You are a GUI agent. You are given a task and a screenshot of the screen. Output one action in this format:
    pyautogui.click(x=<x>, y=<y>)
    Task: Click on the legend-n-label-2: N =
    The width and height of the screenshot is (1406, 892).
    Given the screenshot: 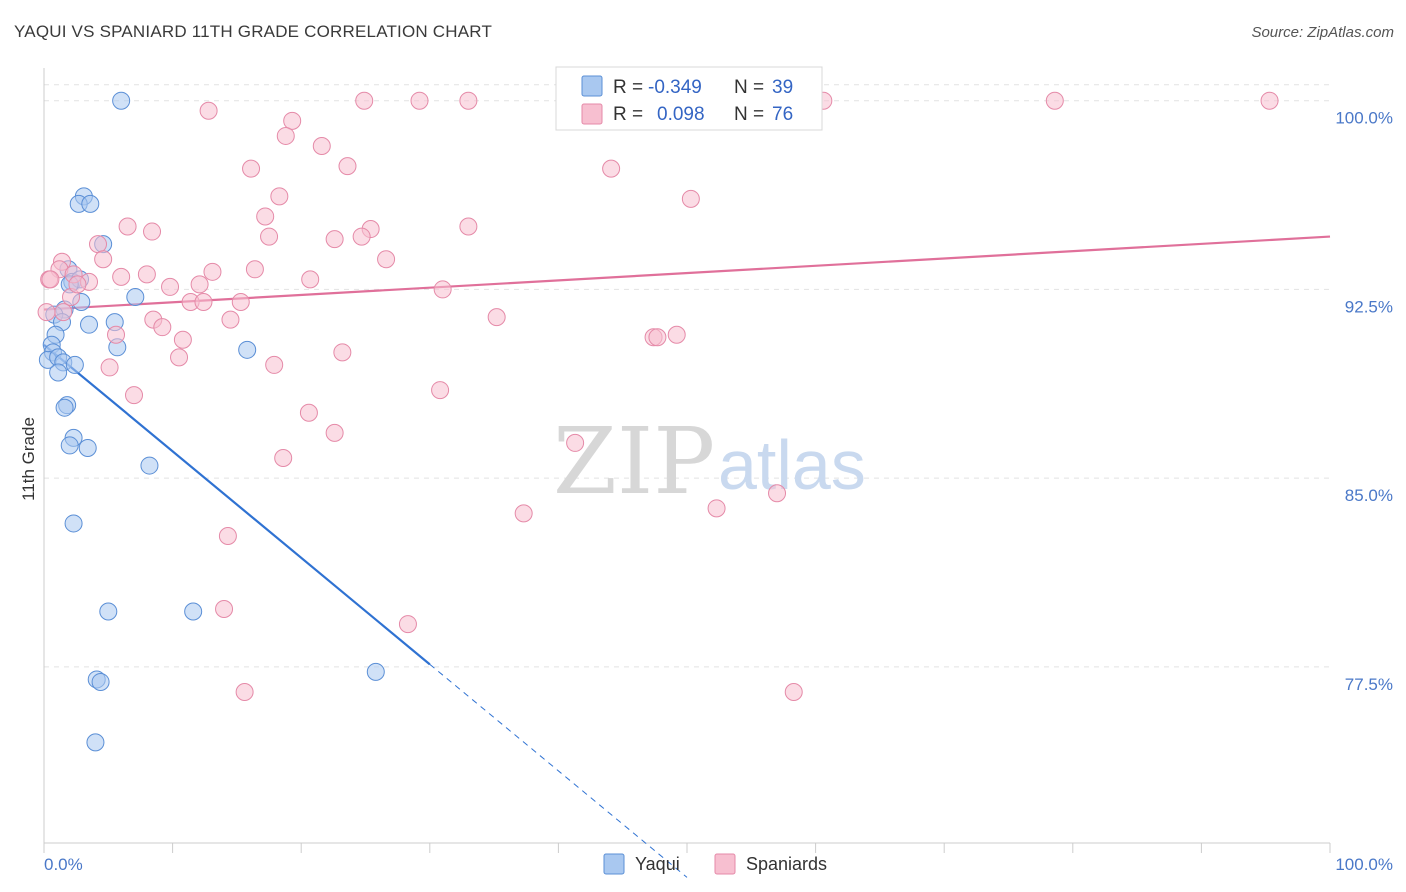 What is the action you would take?
    pyautogui.click(x=749, y=114)
    